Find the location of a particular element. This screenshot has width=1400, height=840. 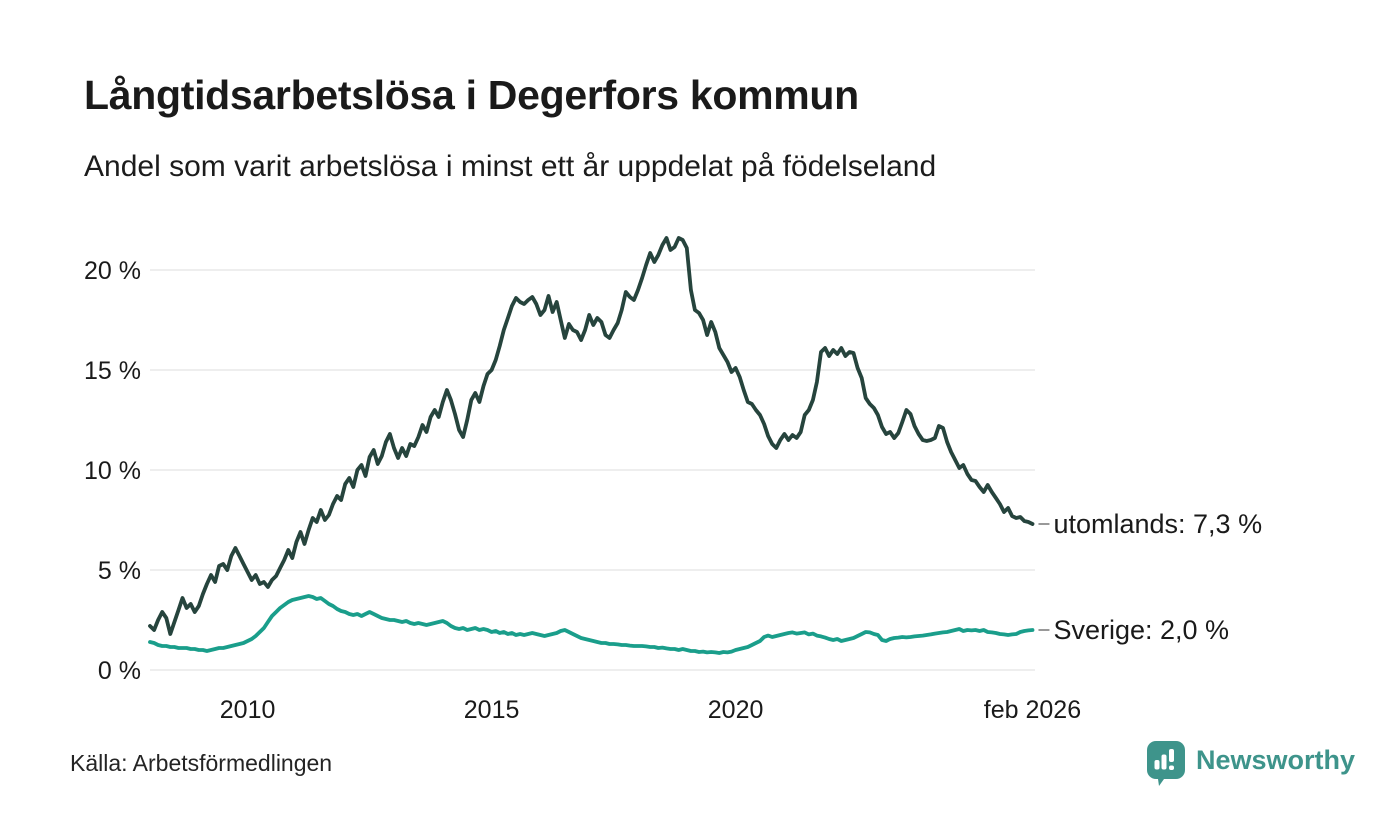

source-caption: Källa: Arbetsförmedlingen is located at coordinates (201, 763).